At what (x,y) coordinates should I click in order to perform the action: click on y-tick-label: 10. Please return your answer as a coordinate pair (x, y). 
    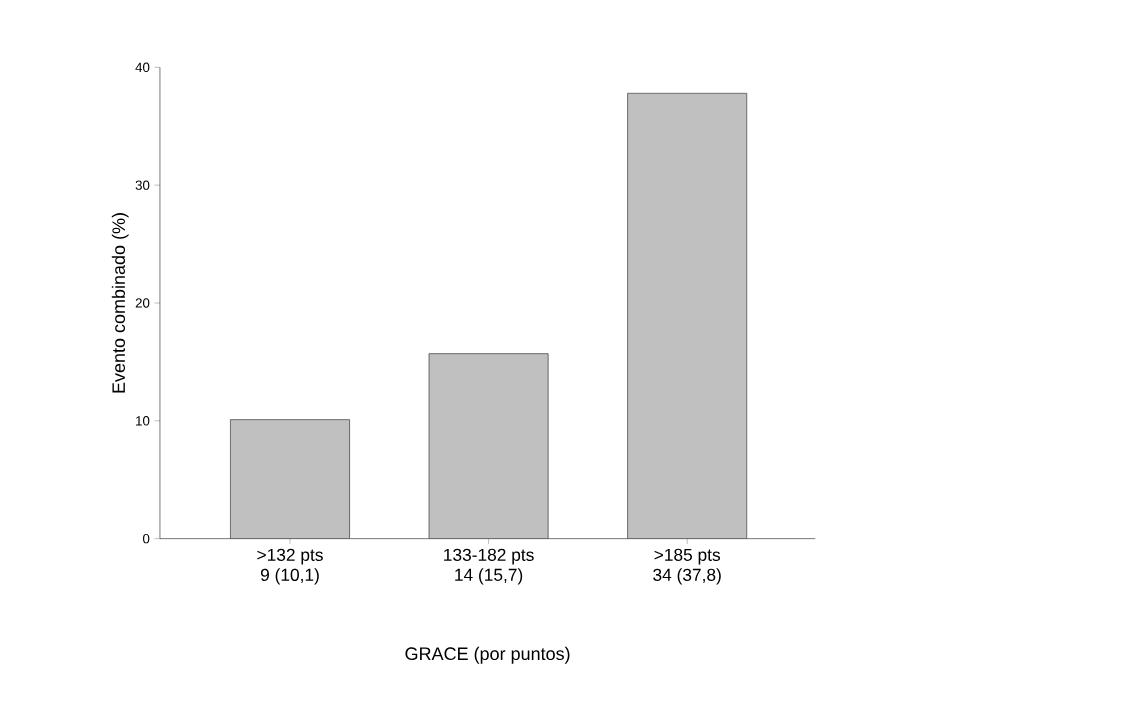
    Looking at the image, I should click on (143, 420).